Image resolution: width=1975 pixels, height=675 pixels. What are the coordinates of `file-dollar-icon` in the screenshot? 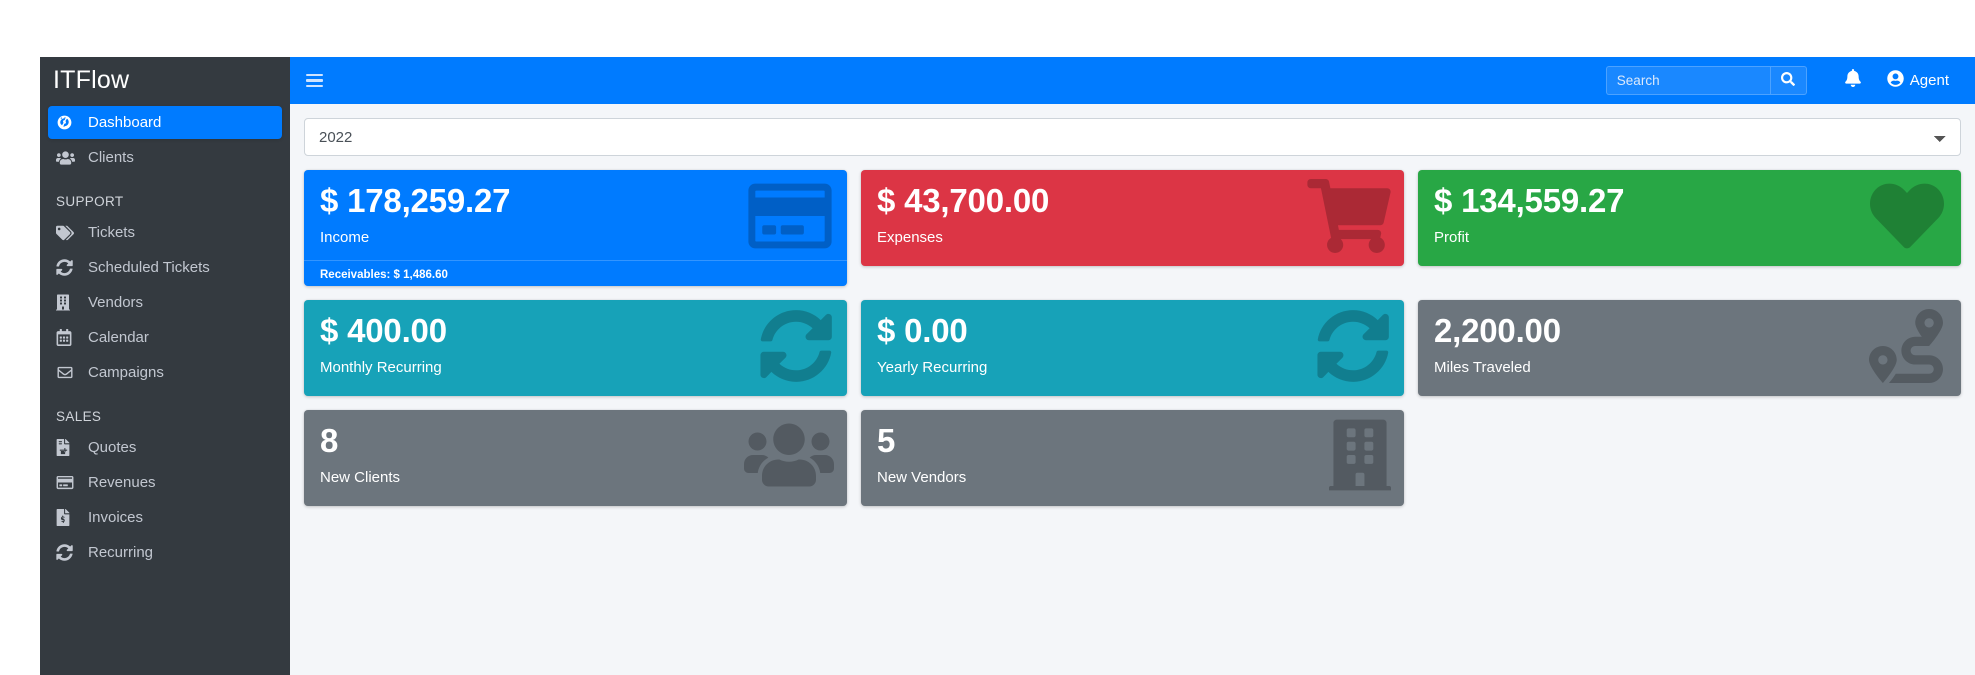 It's located at (69, 517).